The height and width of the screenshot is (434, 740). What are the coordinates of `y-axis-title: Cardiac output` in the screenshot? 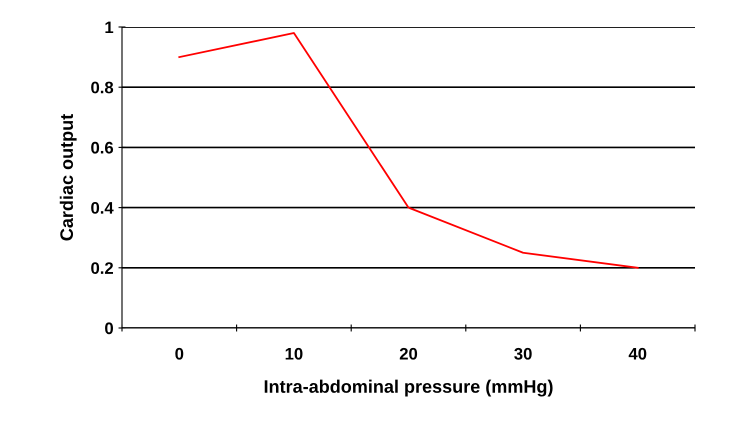 It's located at (68, 177).